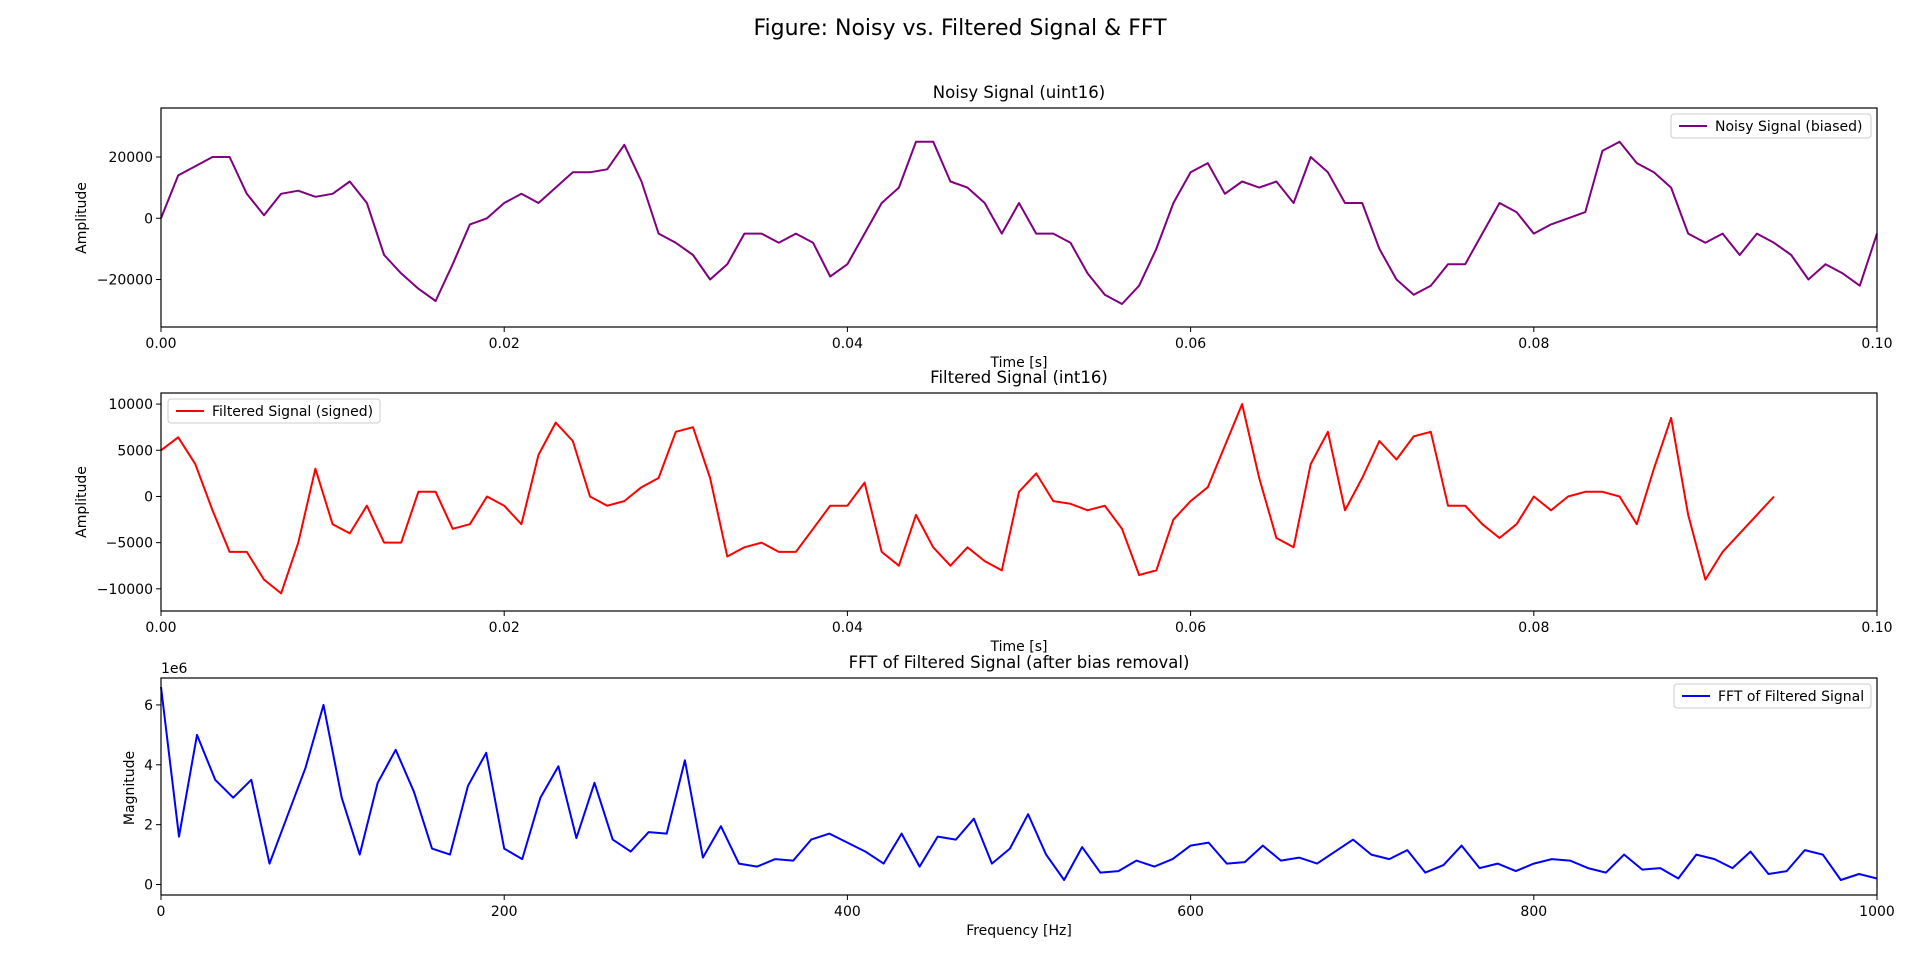 The height and width of the screenshot is (967, 1920). Describe the element at coordinates (130, 788) in the screenshot. I see `fft-ylabel: Magnitude` at that location.